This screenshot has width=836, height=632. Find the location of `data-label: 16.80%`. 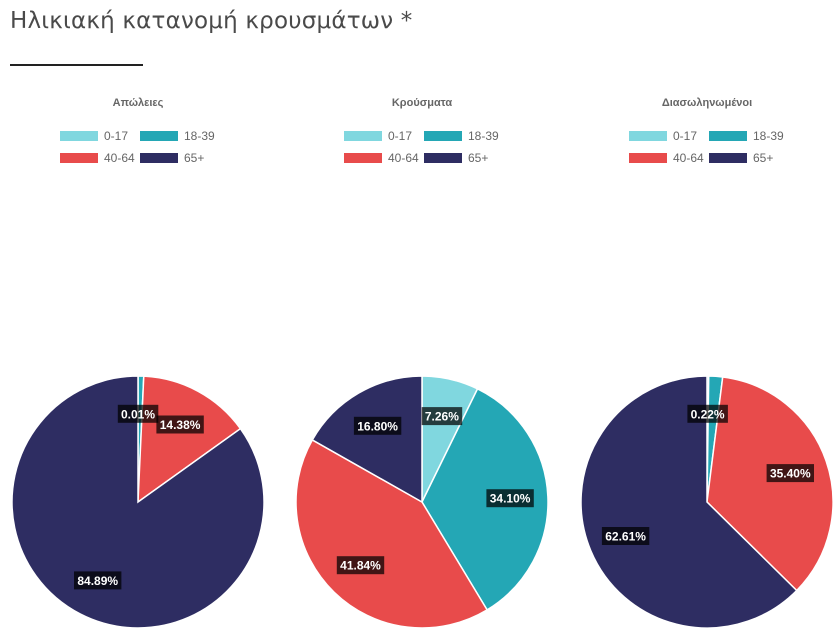

data-label: 16.80% is located at coordinates (377, 426).